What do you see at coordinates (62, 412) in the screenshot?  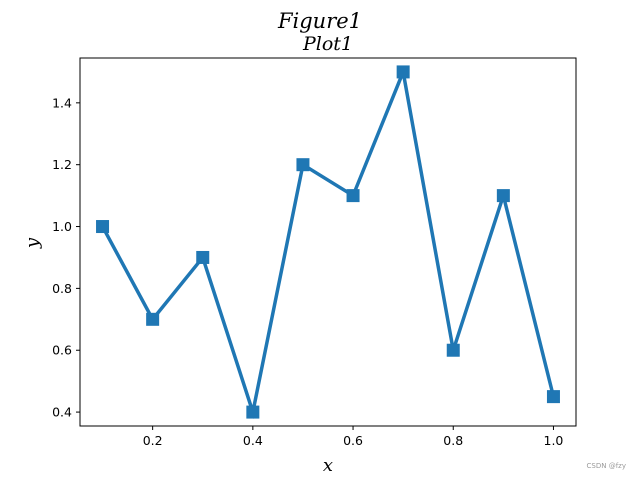 I see `y-tick-label: 0.4` at bounding box center [62, 412].